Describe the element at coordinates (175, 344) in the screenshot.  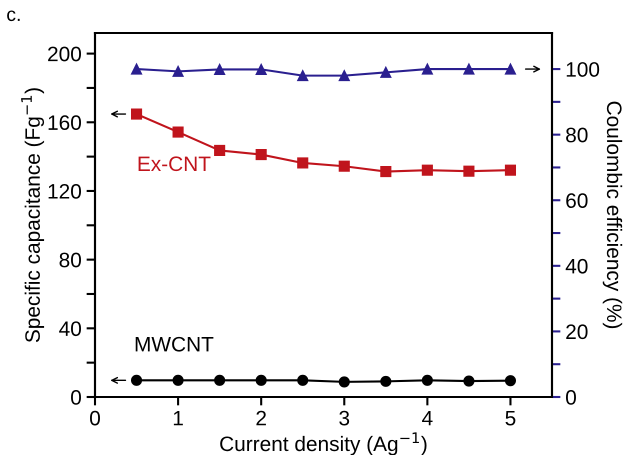
I see `series-label: MWCNT` at that location.